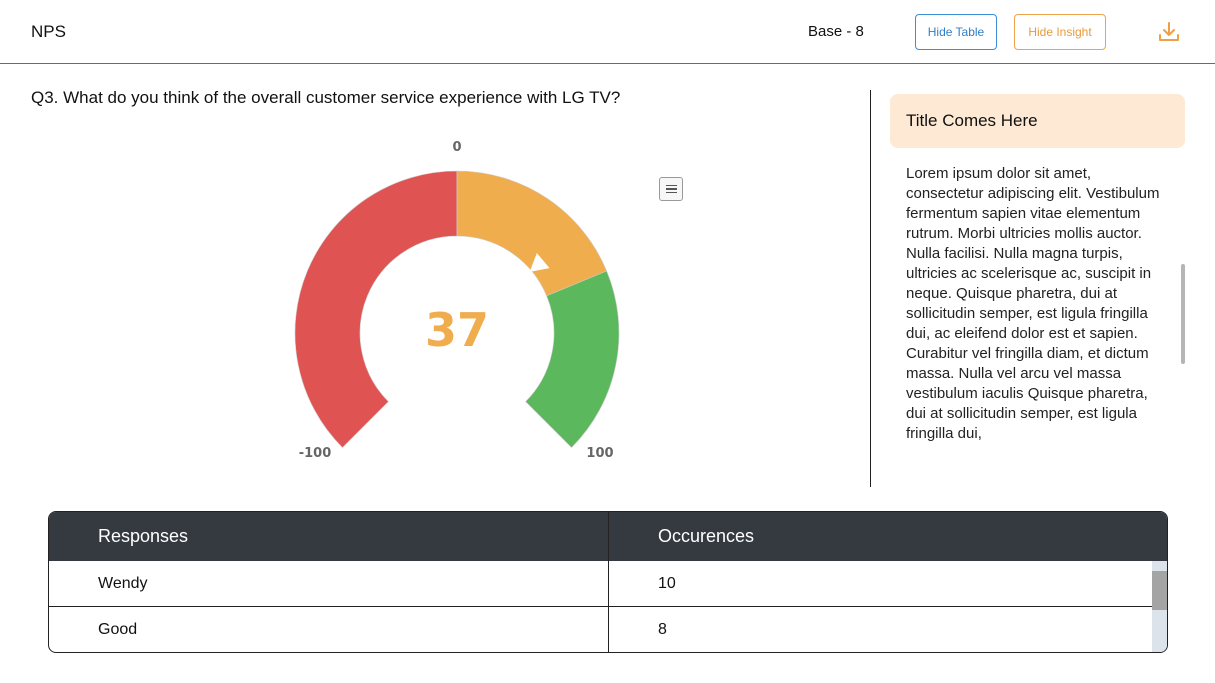  I want to click on cell-occurences: 8, so click(662, 629).